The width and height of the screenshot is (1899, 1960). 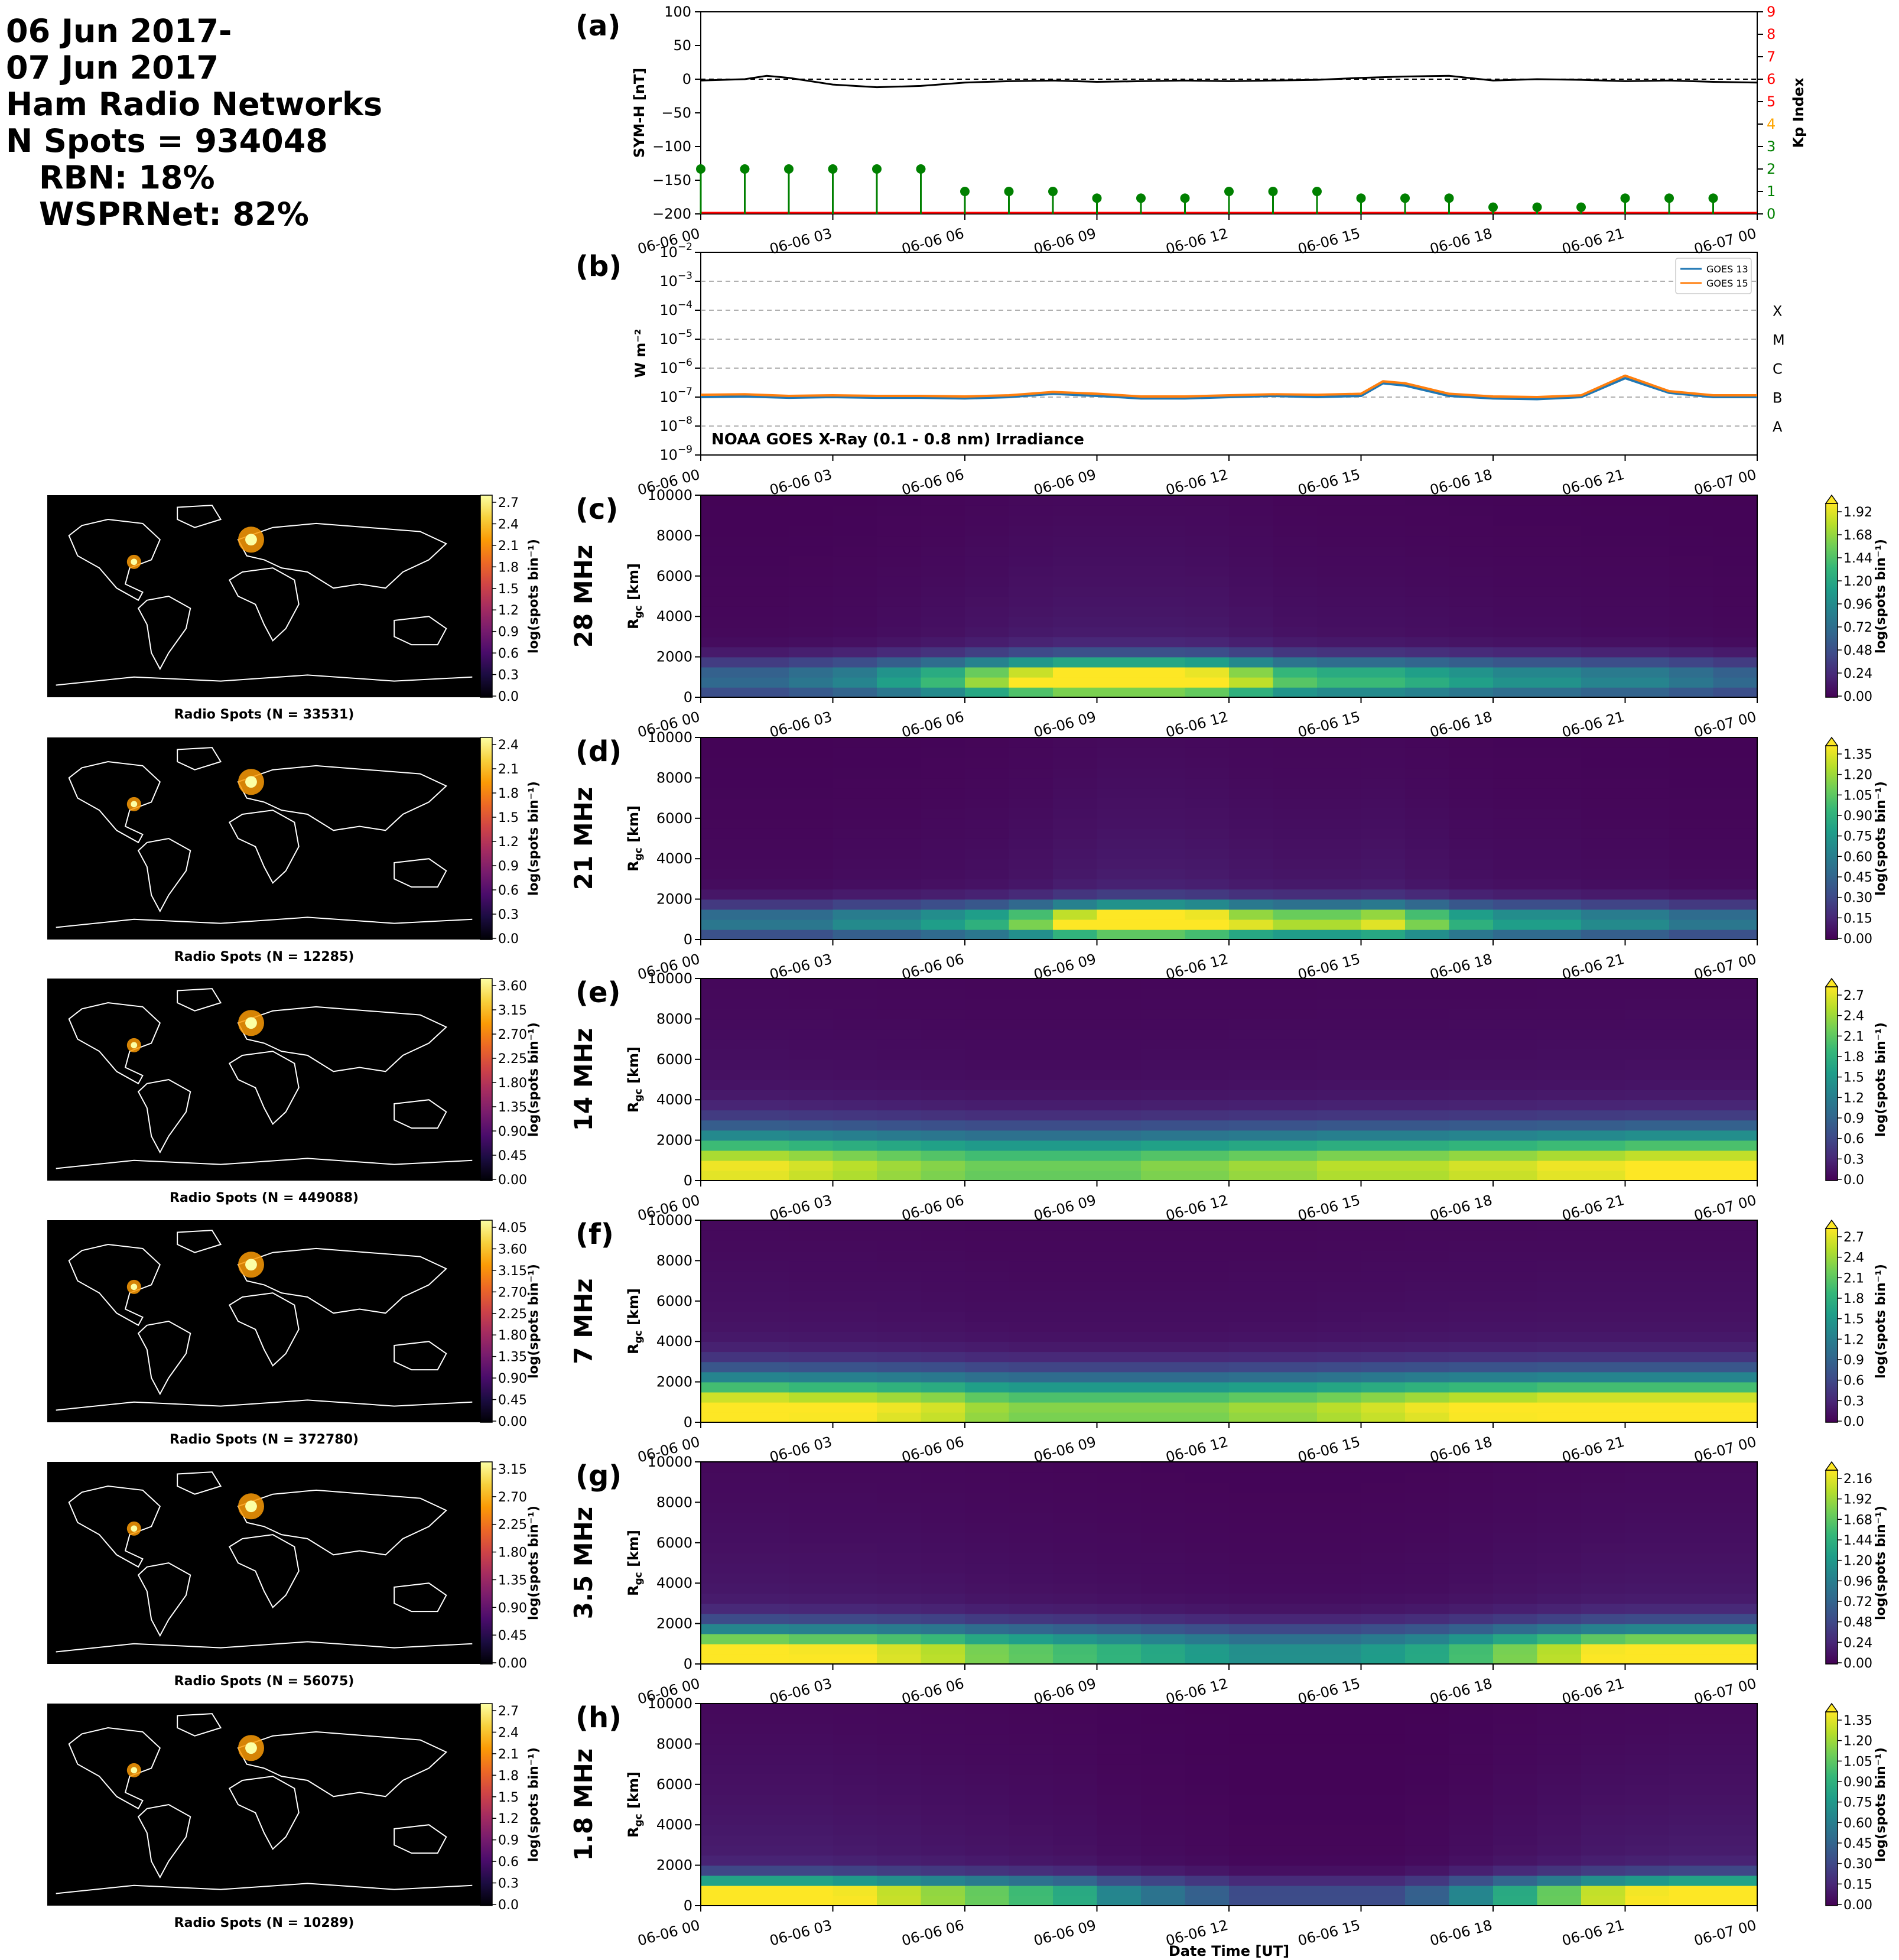 What do you see at coordinates (1317, 191) in the screenshot?
I see `kp-marker` at bounding box center [1317, 191].